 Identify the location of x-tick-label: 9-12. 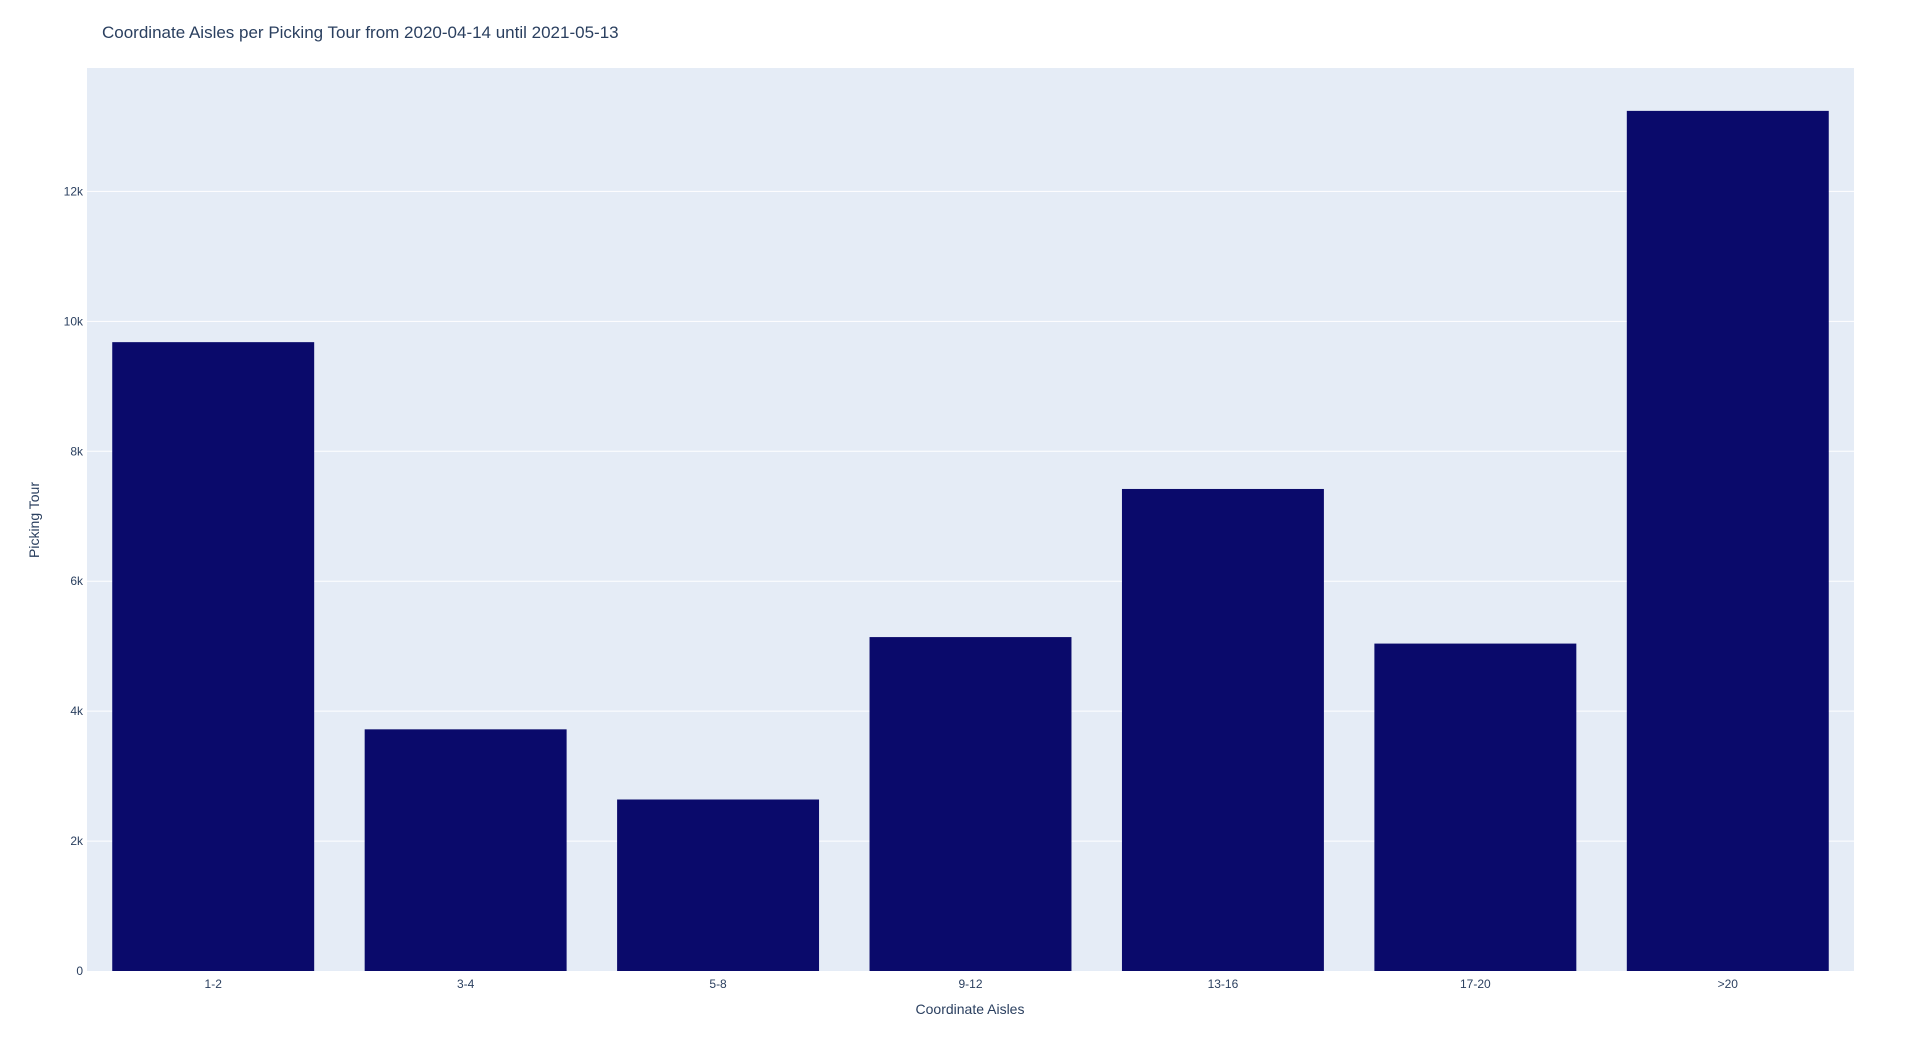
(970, 984).